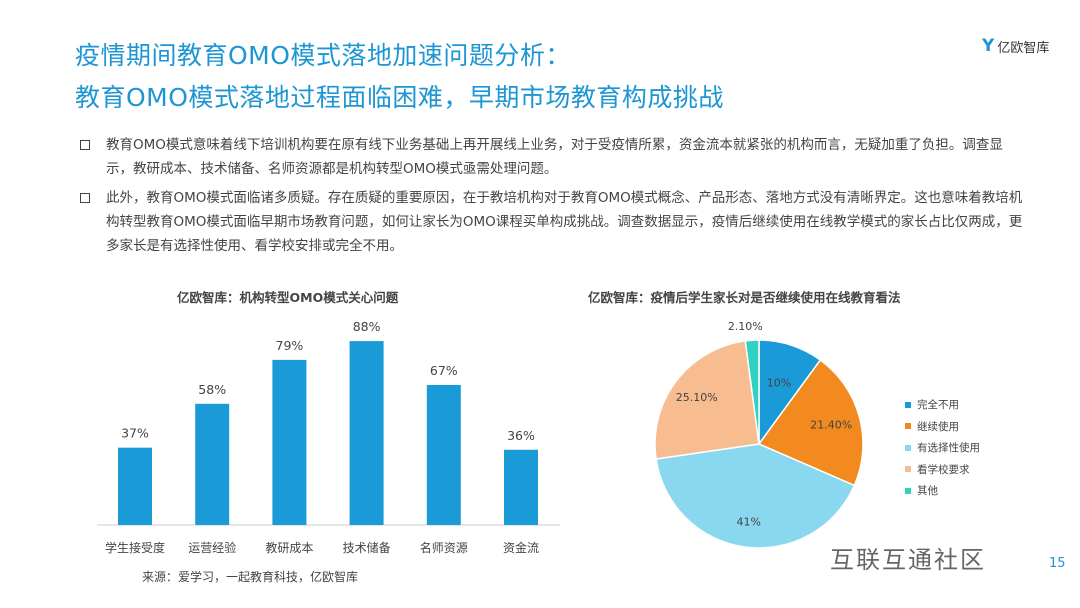 This screenshot has width=1080, height=608. I want to click on legend-item: 继续使用, so click(942, 427).